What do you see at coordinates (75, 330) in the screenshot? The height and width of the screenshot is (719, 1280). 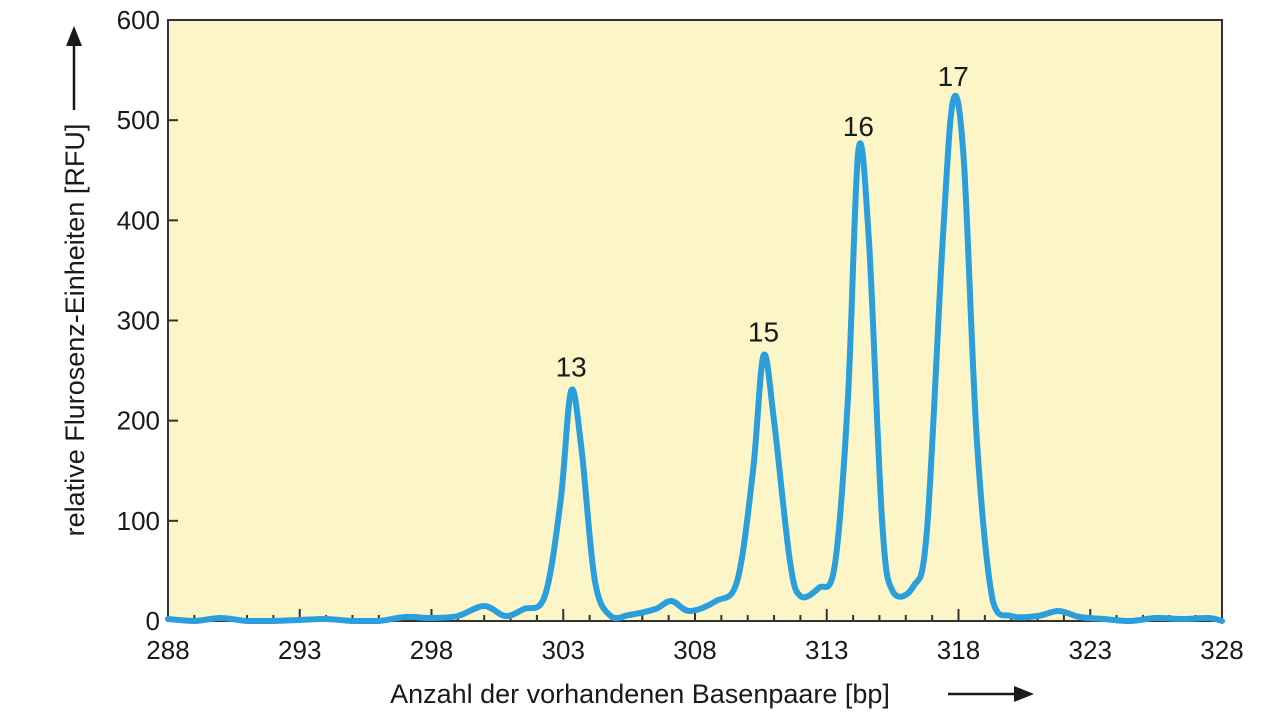 I see `y-axis-title: relative Flurosenz-Einheiten [RFU]` at bounding box center [75, 330].